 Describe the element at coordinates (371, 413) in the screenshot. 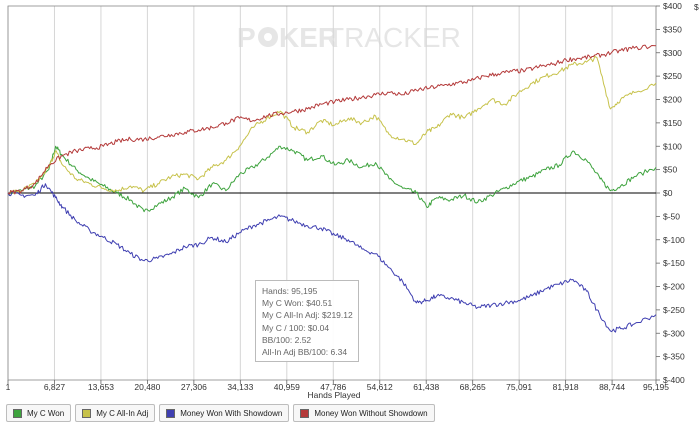

I see `legend-label: Money Won Without Showdown` at that location.